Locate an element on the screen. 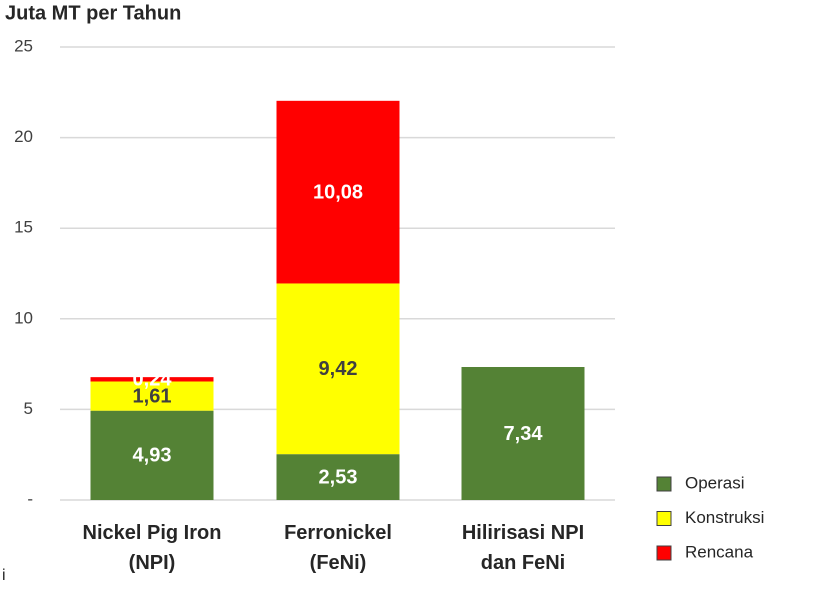 This screenshot has width=840, height=602. data-label: 9,42 is located at coordinates (338, 369).